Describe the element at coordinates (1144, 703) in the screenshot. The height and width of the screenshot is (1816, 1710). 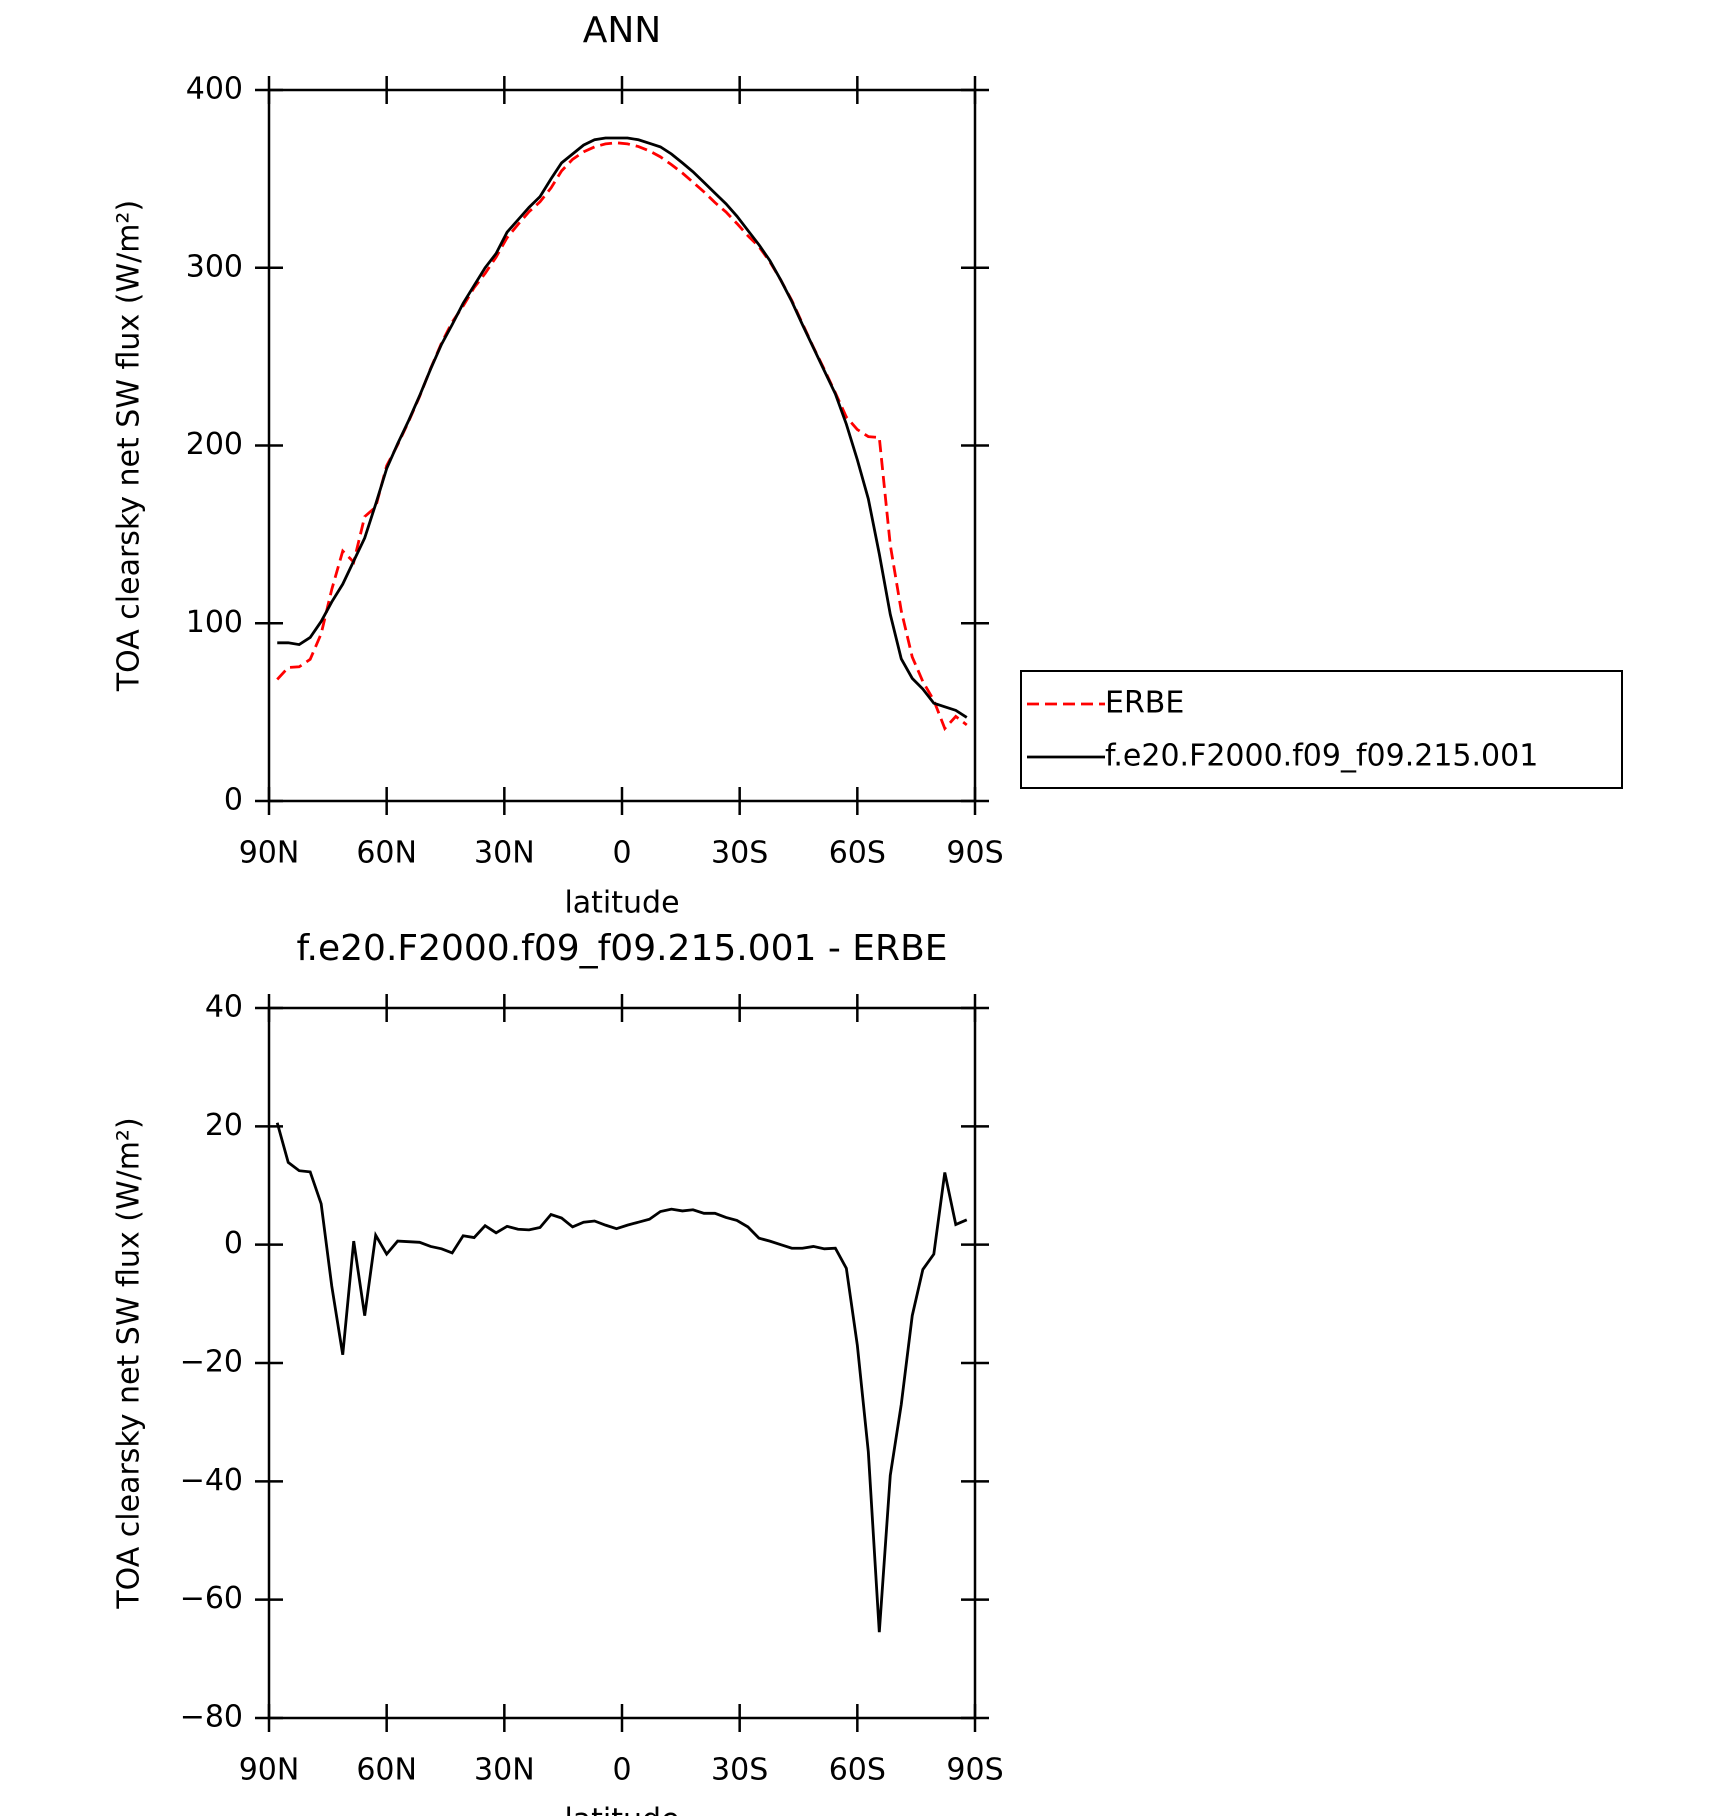
I see `legend-label: ERBE` at that location.